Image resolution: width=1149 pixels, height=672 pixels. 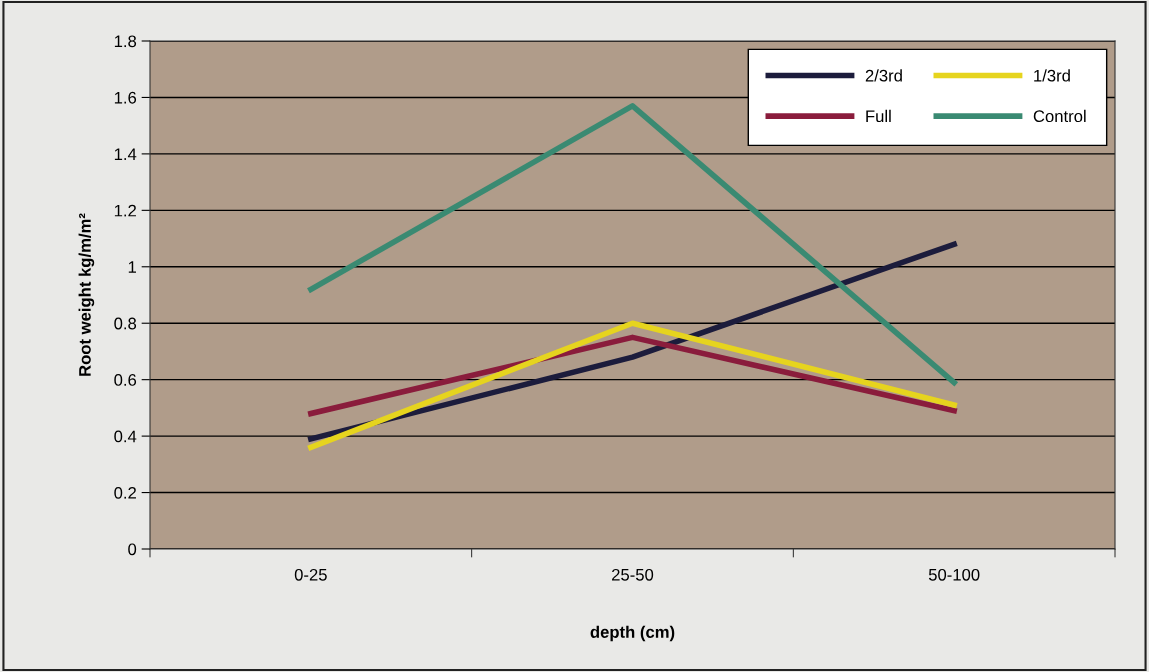 What do you see at coordinates (125, 97) in the screenshot?
I see `y-tick-label: 1.6` at bounding box center [125, 97].